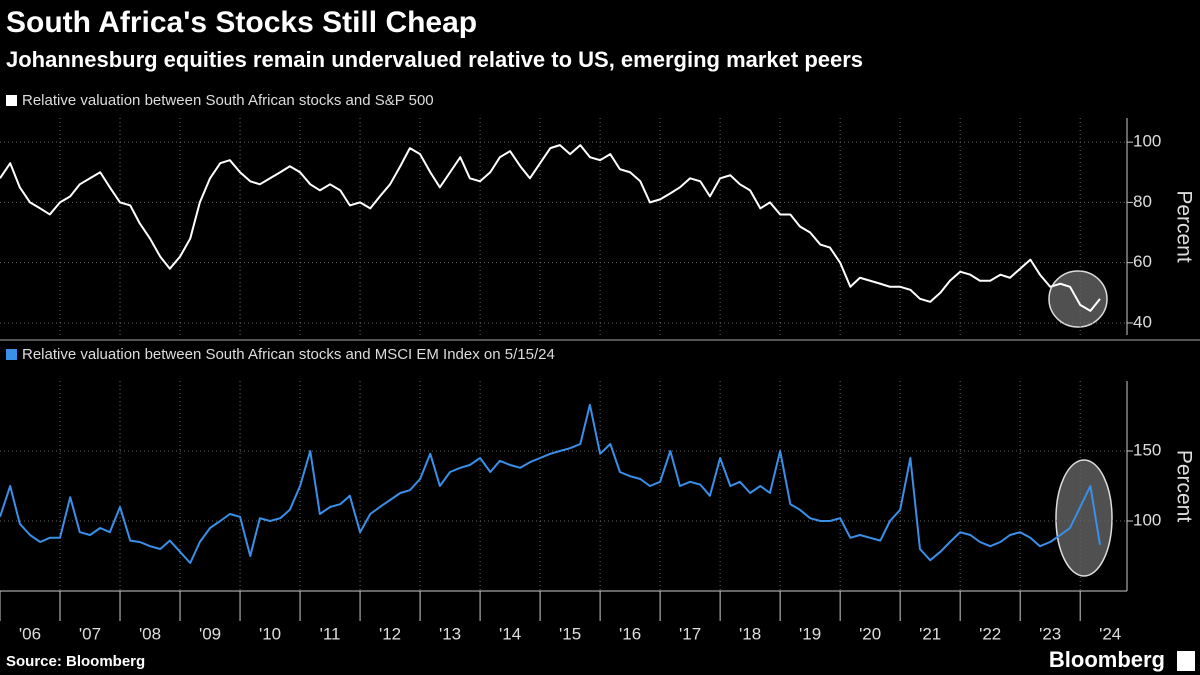  What do you see at coordinates (750, 633) in the screenshot?
I see `x-tick-label: '18` at bounding box center [750, 633].